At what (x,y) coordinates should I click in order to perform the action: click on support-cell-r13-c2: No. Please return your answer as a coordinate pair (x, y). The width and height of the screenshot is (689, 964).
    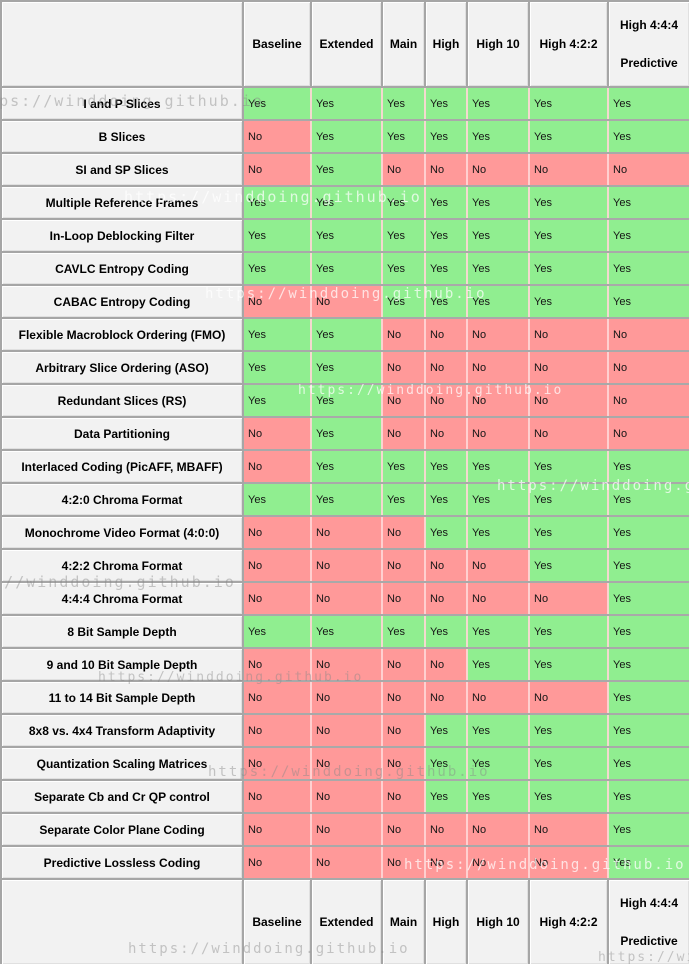
    Looking at the image, I should click on (403, 532).